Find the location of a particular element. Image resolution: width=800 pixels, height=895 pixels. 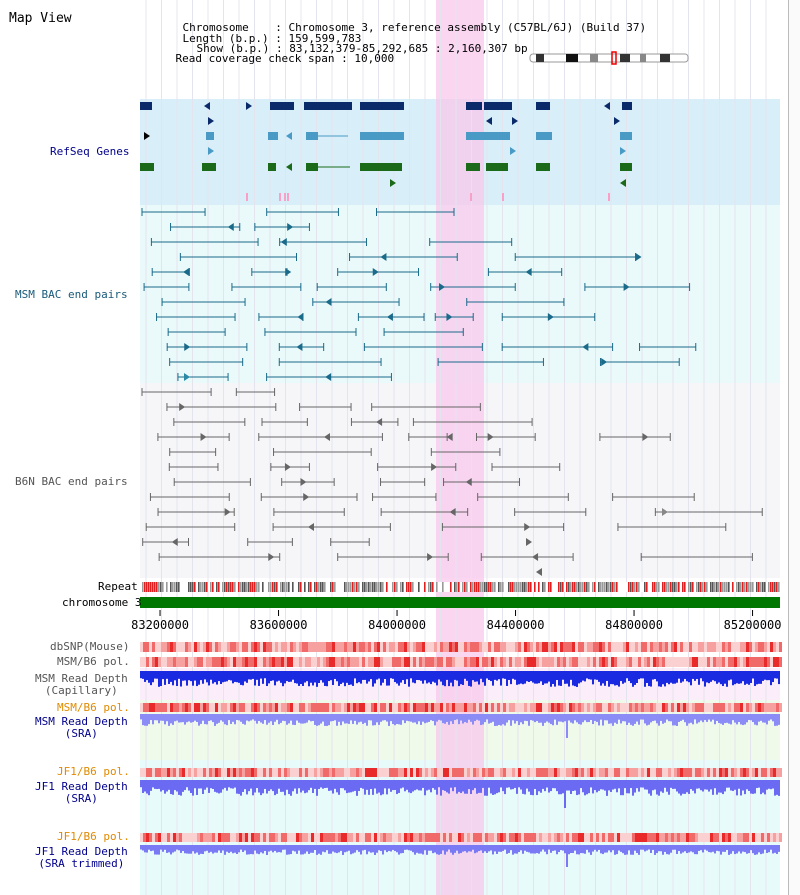

track-label-jf1-depth-sra: JF1 Read Depth (SRA) is located at coordinates (81, 793).